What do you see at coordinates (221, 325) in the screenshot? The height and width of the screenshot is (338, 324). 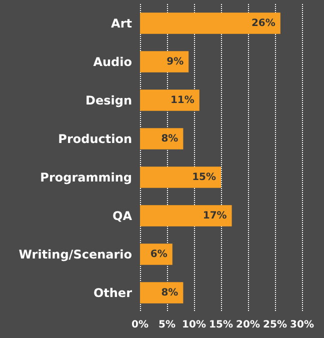 I see `x-tick-label: 15%` at bounding box center [221, 325].